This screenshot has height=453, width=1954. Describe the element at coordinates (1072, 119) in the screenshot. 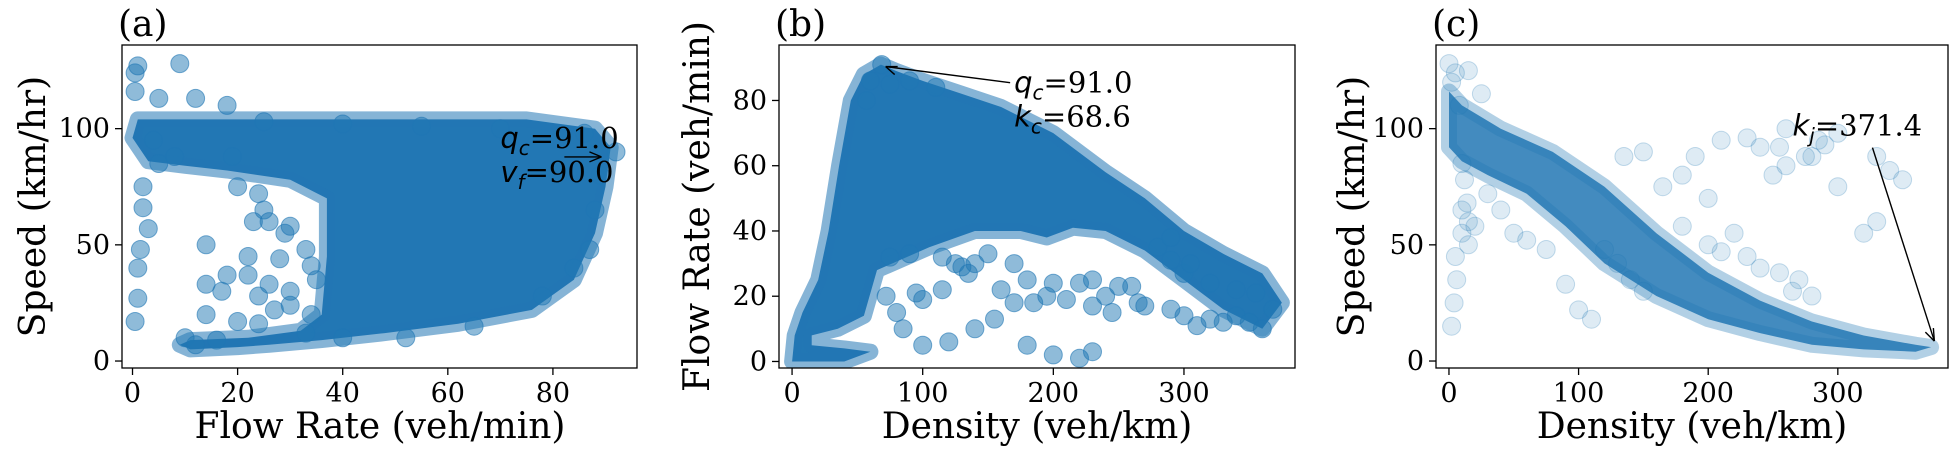

I see `annotation-text: kc=68.6` at that location.